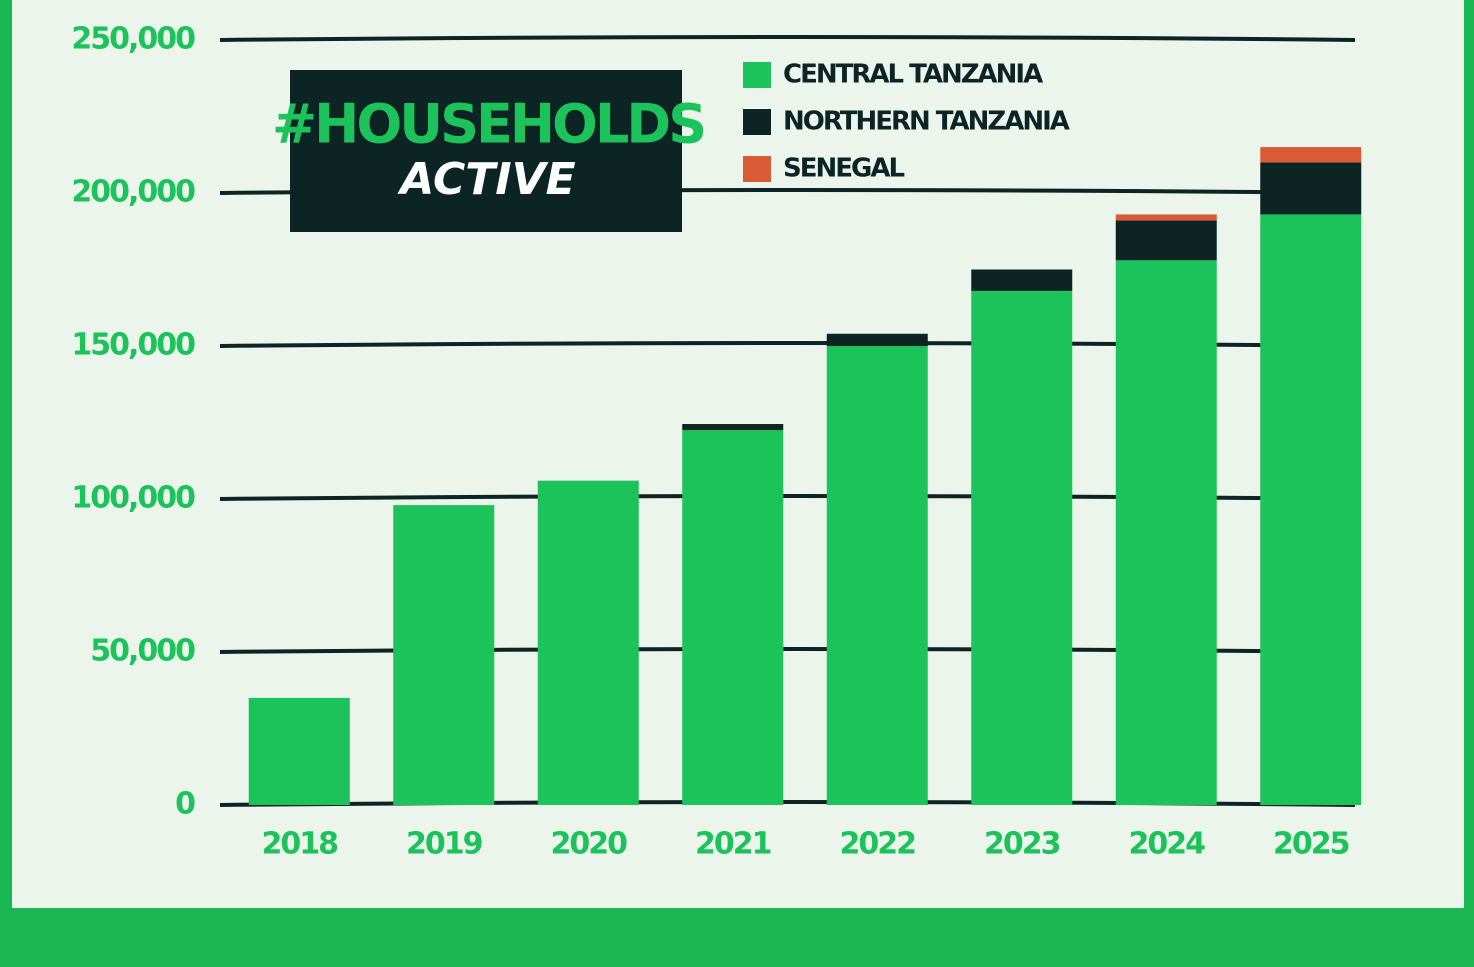 This screenshot has width=1474, height=967. What do you see at coordinates (142, 651) in the screenshot?
I see `y-tick-label: 50,000` at bounding box center [142, 651].